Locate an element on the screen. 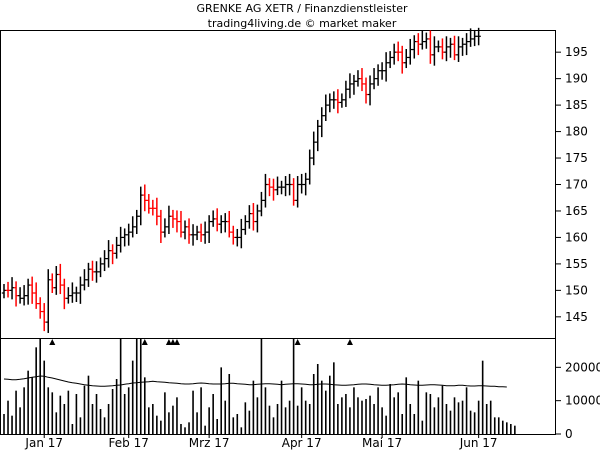 The width and height of the screenshot is (600, 450). price-tick-label: 170 is located at coordinates (576, 185).